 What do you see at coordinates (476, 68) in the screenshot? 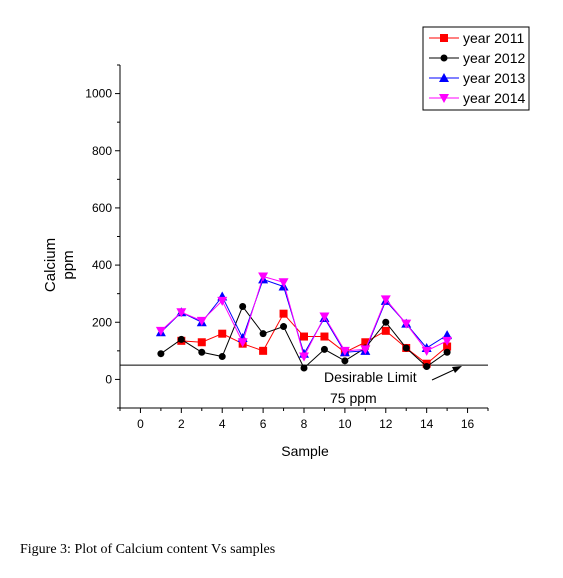
I see `legend: year 2011 year 2012 year 2013 year 2014` at bounding box center [476, 68].